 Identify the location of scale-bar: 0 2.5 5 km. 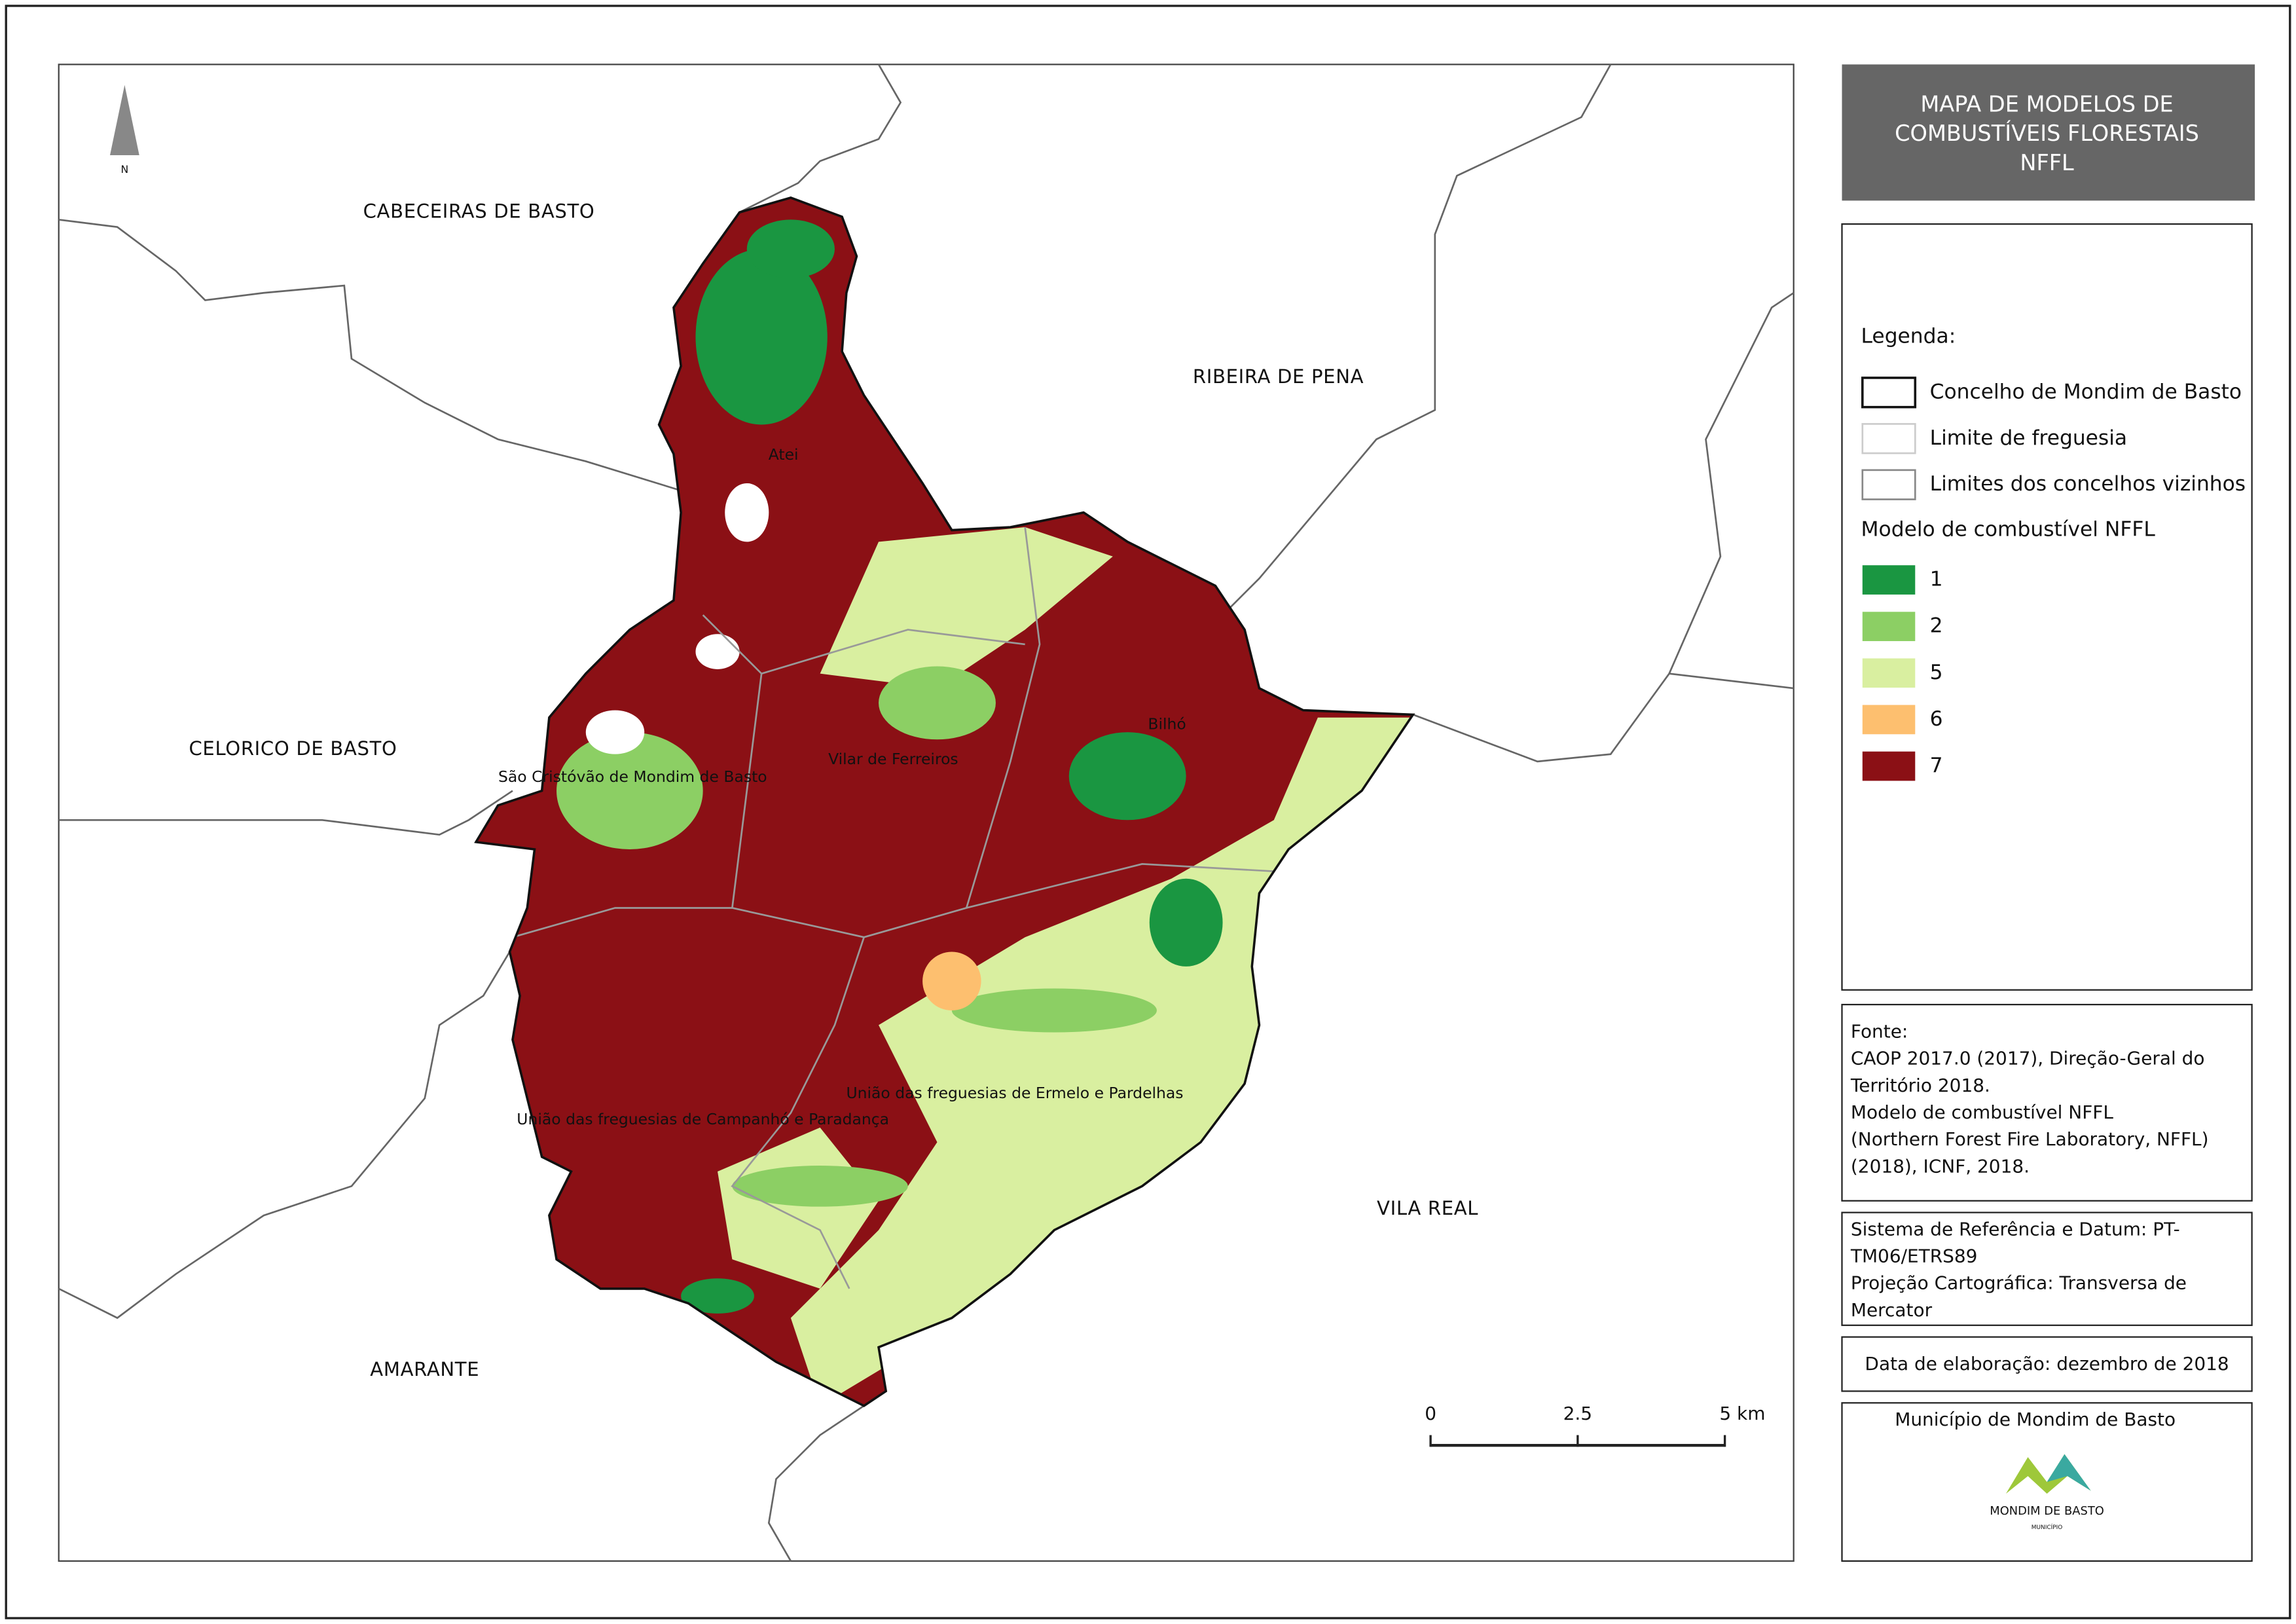
(1595, 1425).